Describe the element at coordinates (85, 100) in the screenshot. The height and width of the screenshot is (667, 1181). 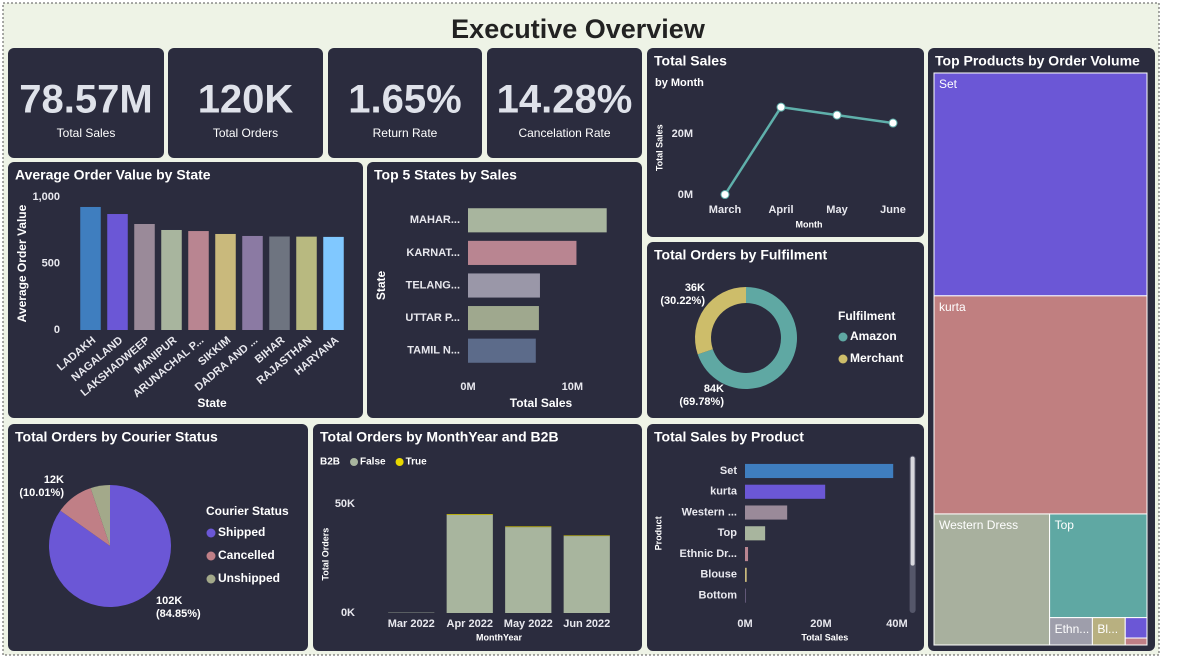
I see `kpi-value: 78.57M` at that location.